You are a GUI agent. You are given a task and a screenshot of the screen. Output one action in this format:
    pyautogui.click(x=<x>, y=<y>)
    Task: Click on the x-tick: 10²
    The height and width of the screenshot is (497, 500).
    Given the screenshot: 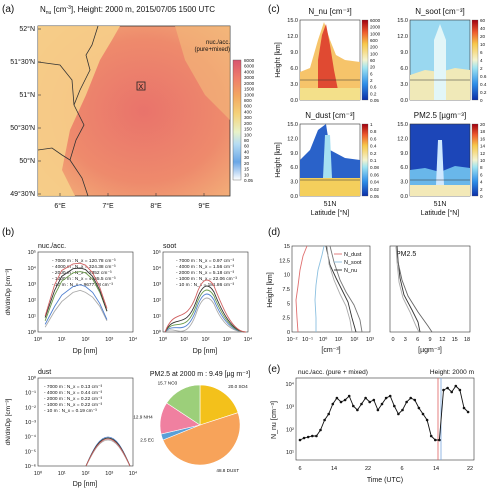 What is the action you would take?
    pyautogui.click(x=206, y=340)
    